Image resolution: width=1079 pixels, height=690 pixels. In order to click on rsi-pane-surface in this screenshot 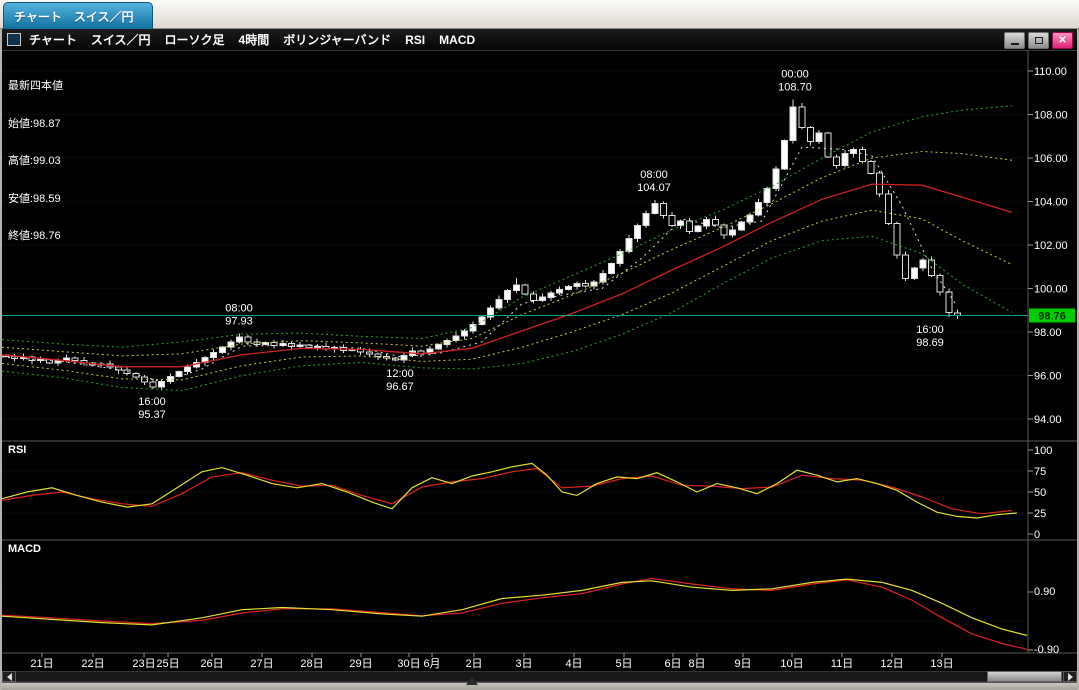, I will do `click(515, 490)`.